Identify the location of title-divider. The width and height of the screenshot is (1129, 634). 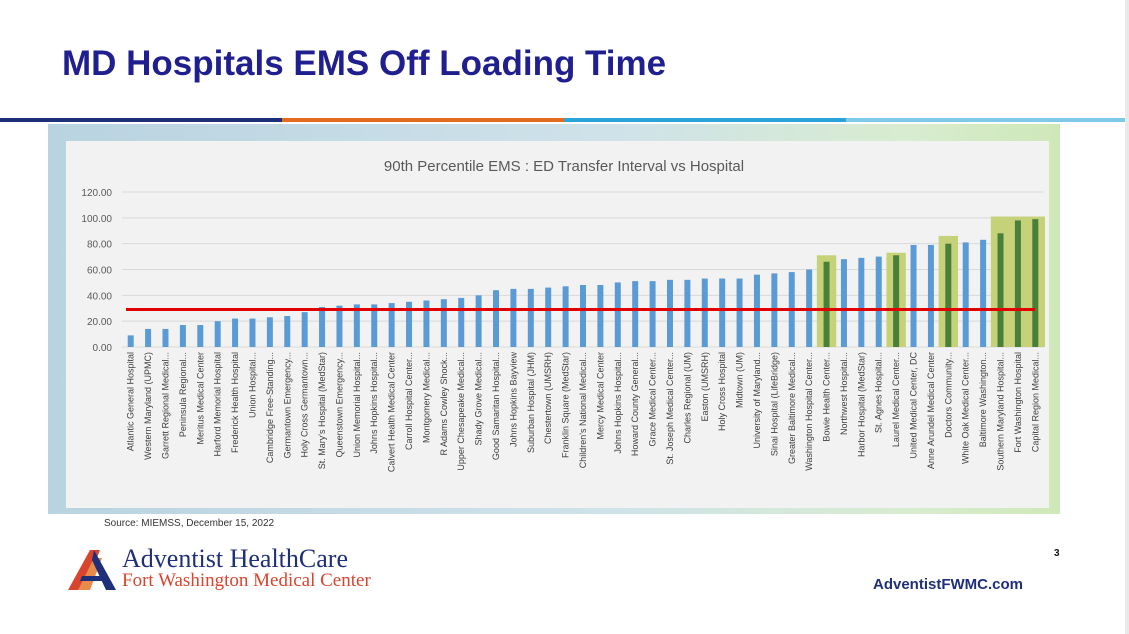
(564, 120).